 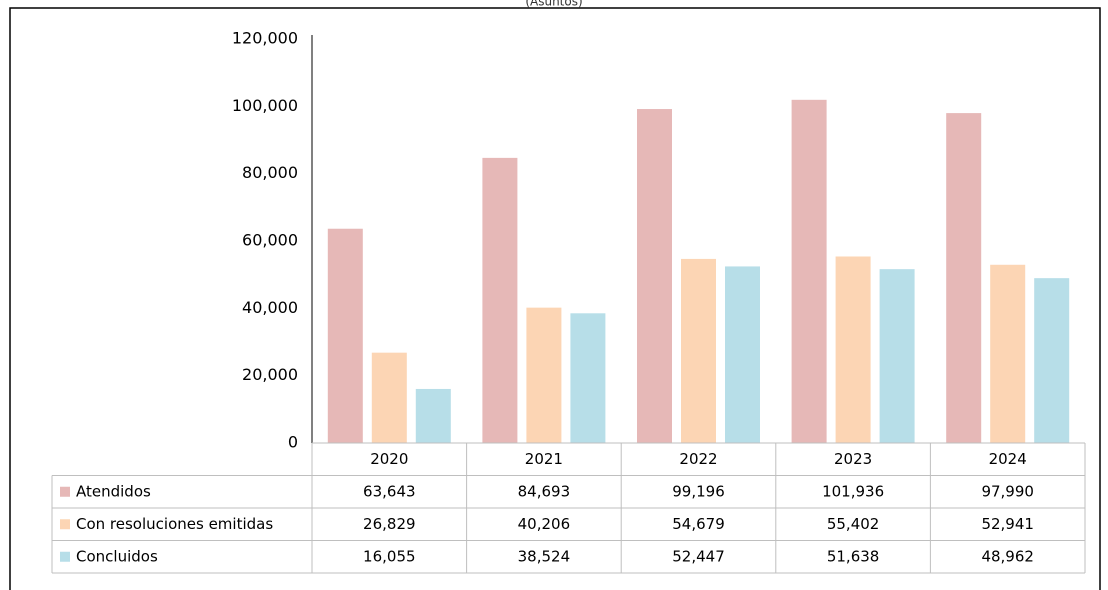 I want to click on table-value: 101,936, so click(x=853, y=491).